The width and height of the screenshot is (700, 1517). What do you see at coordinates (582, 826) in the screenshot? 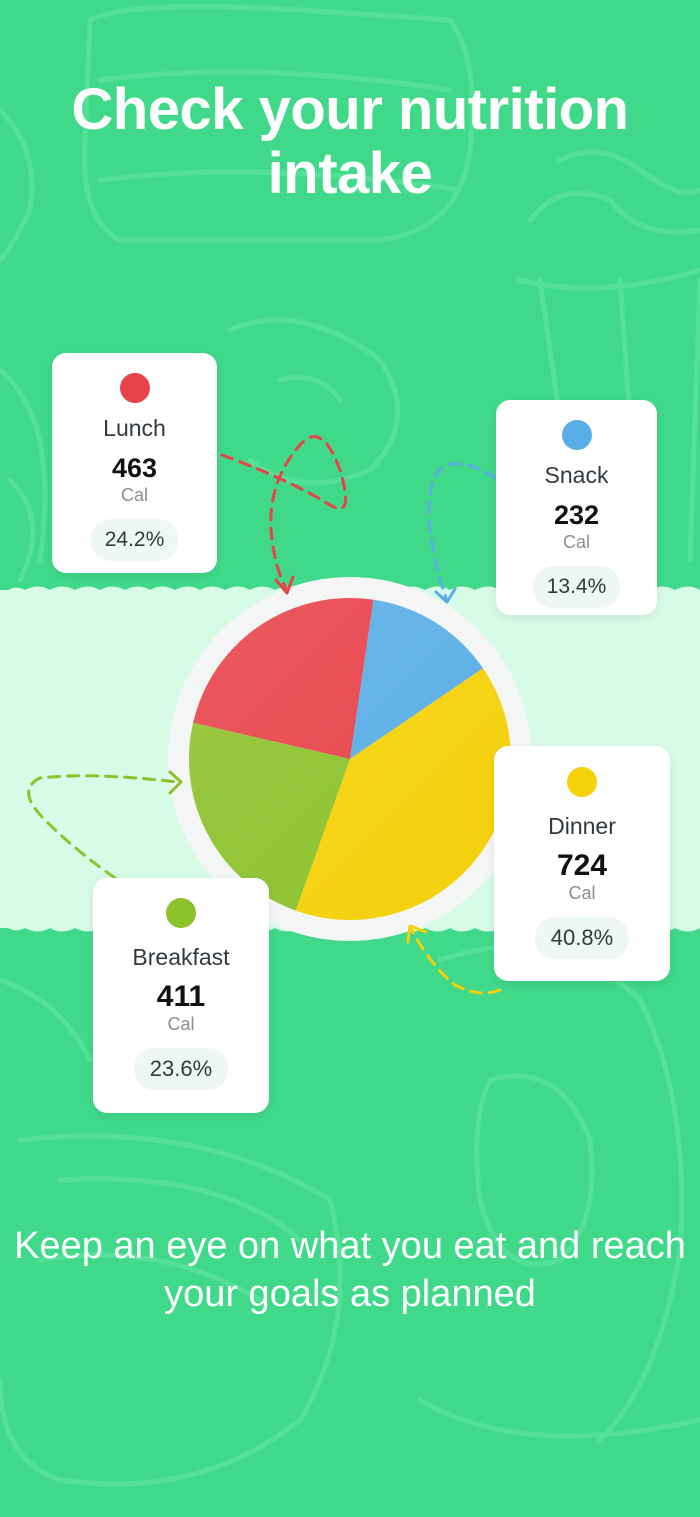
I see `dinner-label: Dinner` at bounding box center [582, 826].